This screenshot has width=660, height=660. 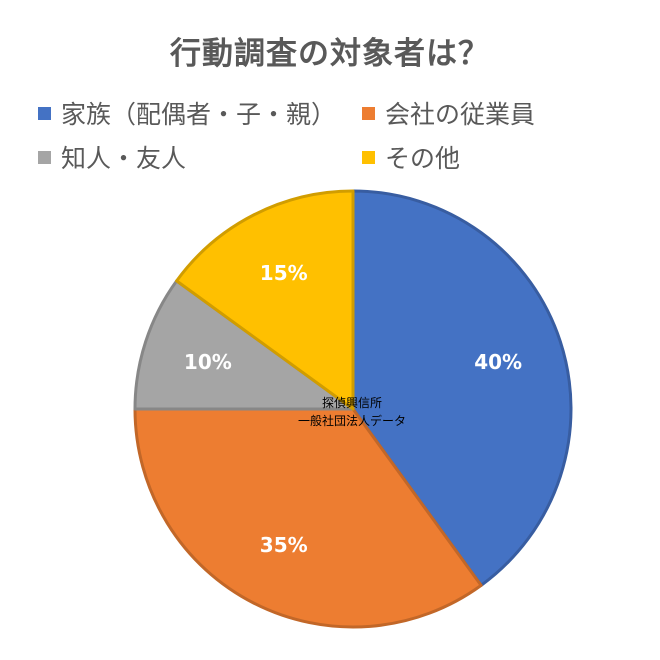 I want to click on legend-item-family: 家族（配偶者・子・親）, so click(x=187, y=113).